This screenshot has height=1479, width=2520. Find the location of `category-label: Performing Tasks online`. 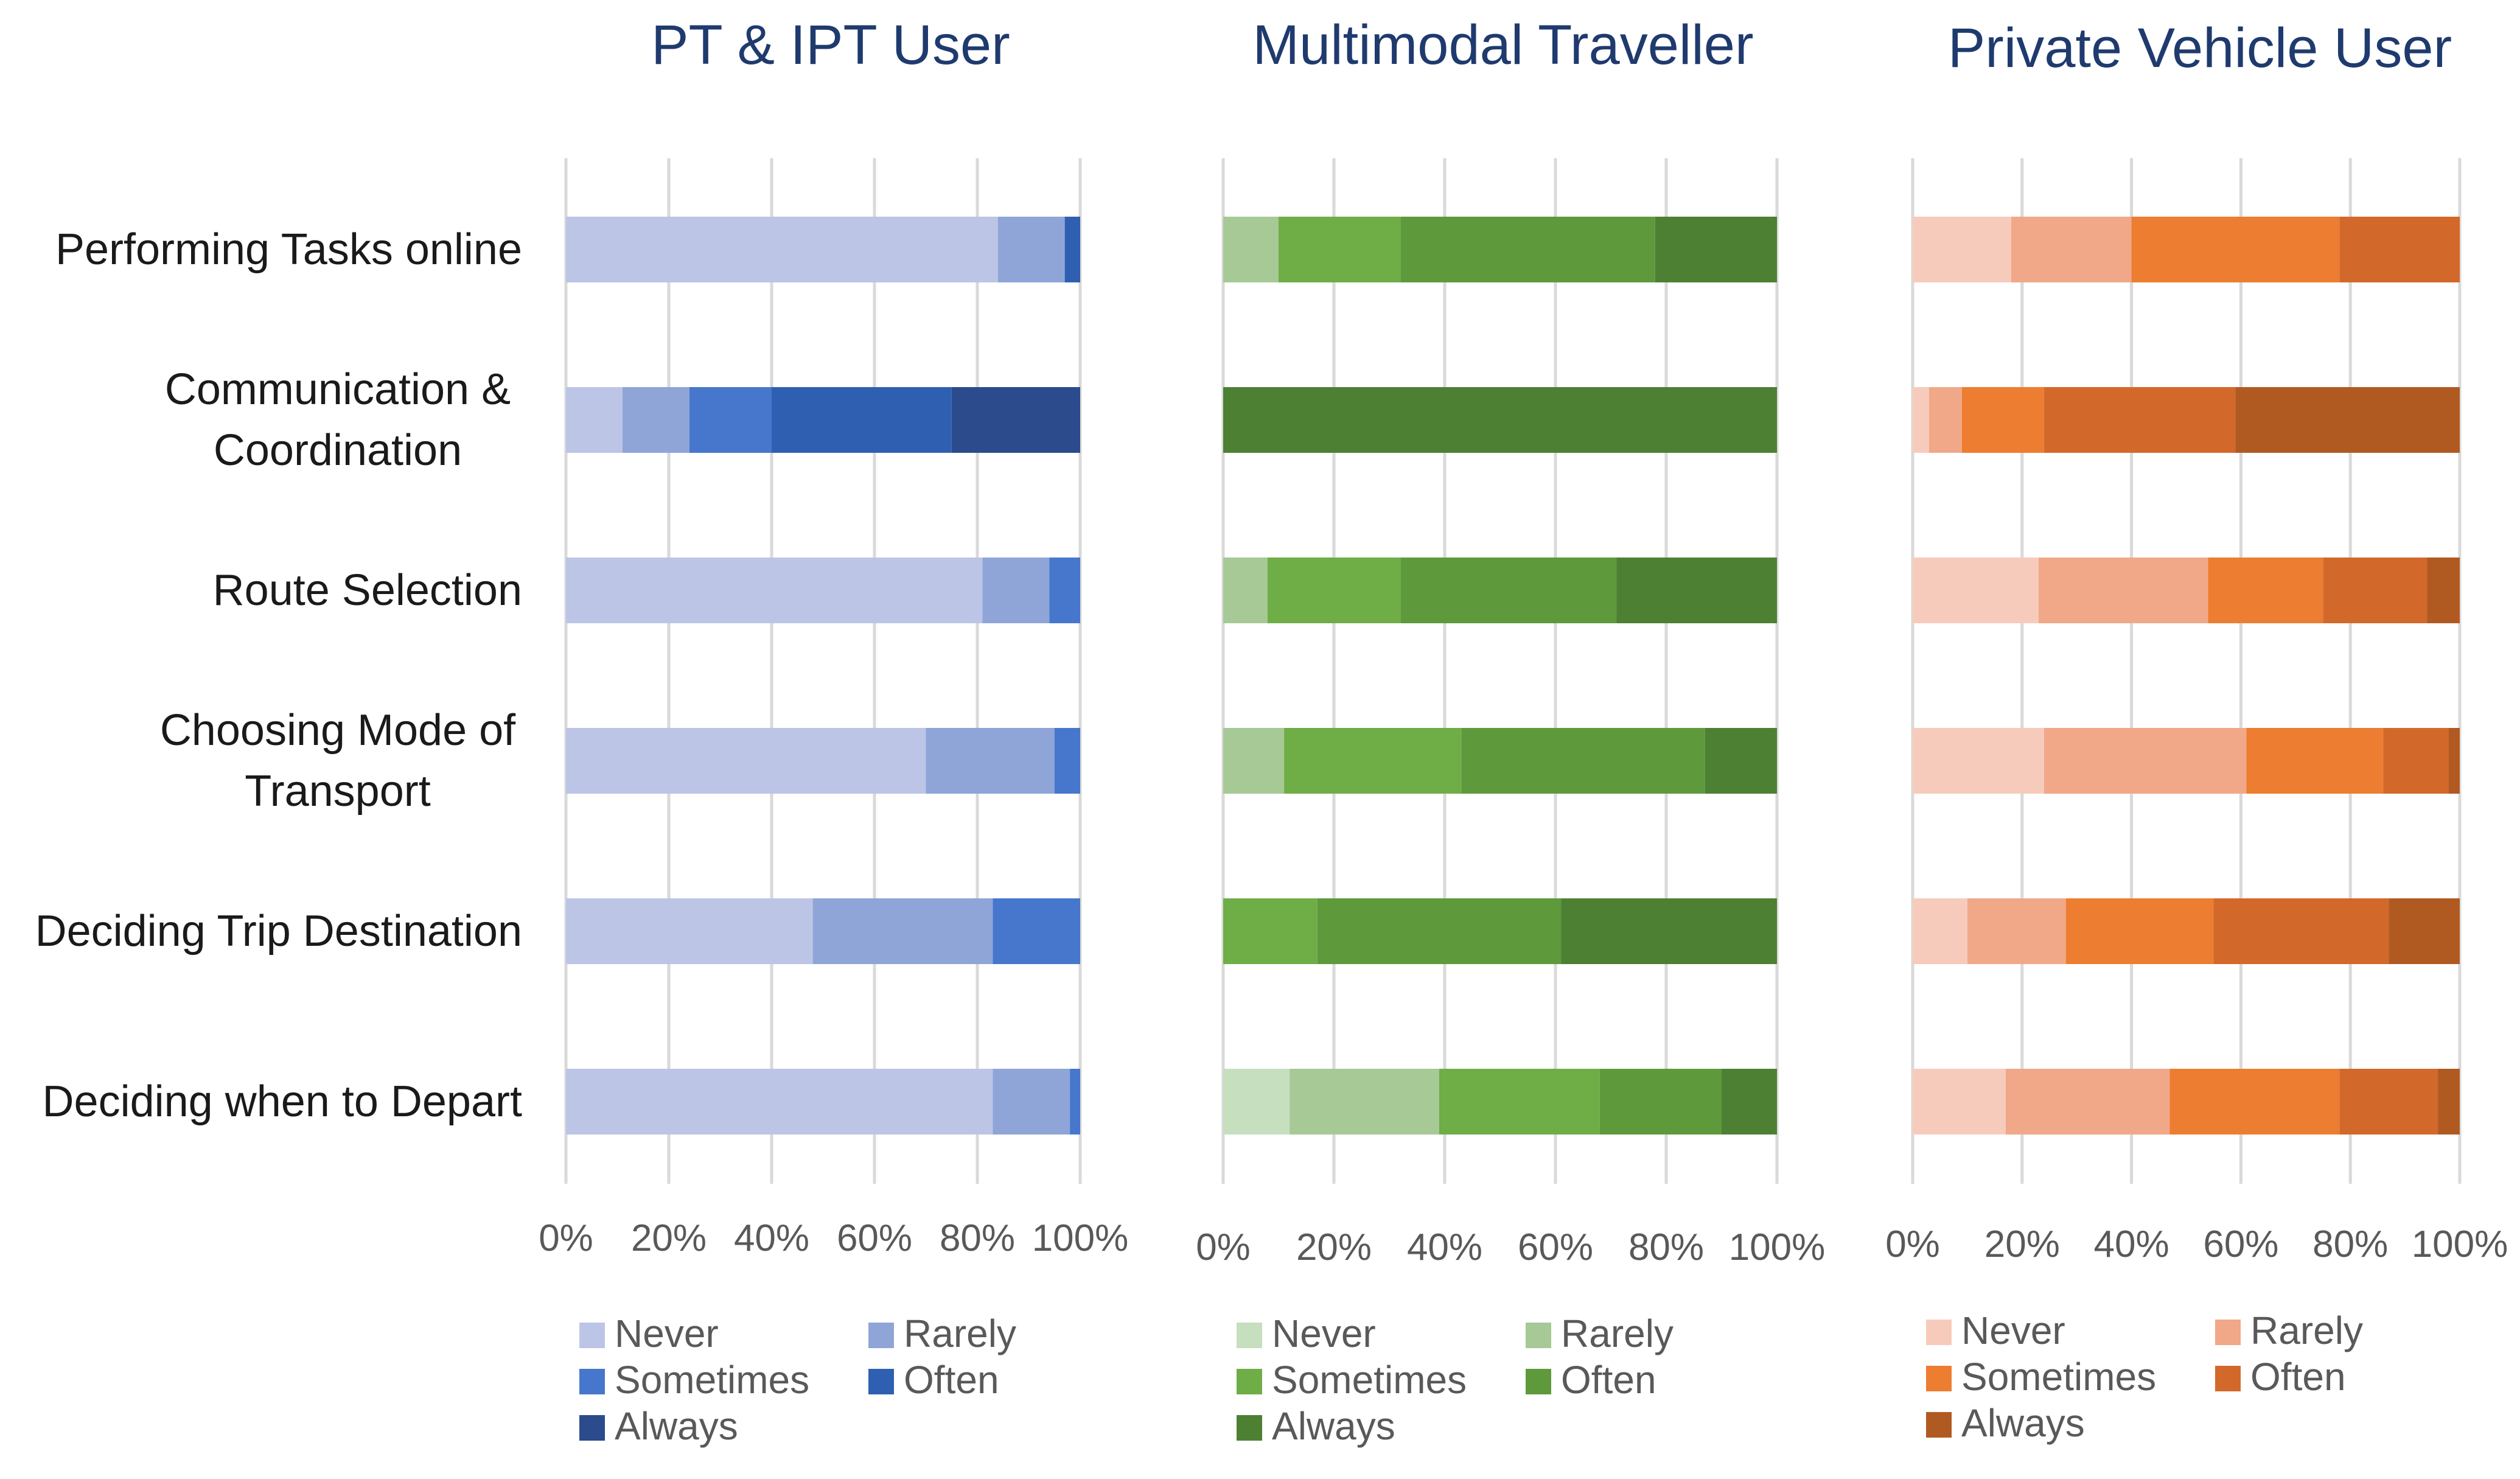

category-label: Performing Tasks online is located at coordinates (288, 249).